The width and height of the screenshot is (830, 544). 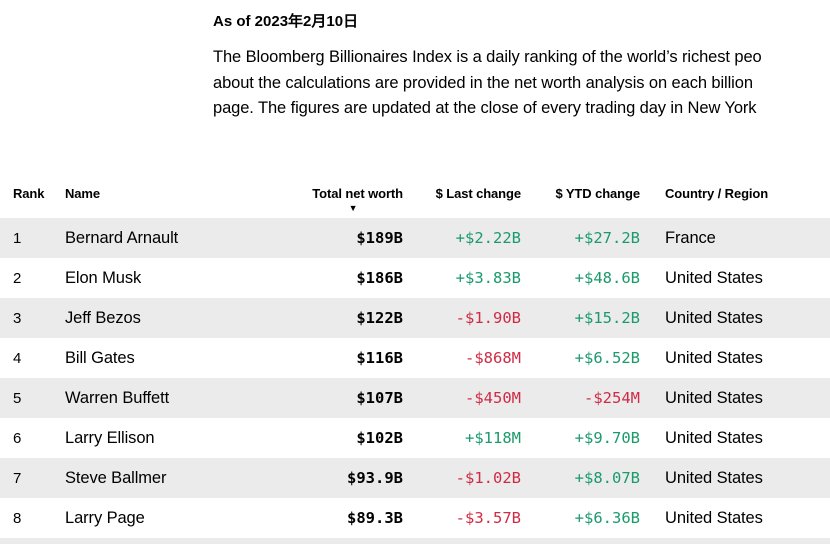 I want to click on column-header-last-change: $ Last change, so click(x=478, y=193).